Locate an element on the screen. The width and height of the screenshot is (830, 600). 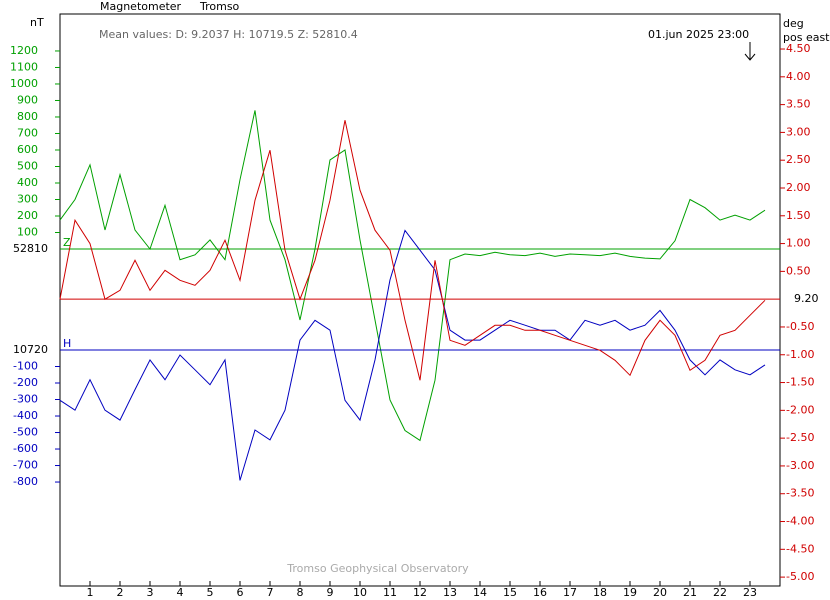
x-tick-label: 4 is located at coordinates (180, 592).